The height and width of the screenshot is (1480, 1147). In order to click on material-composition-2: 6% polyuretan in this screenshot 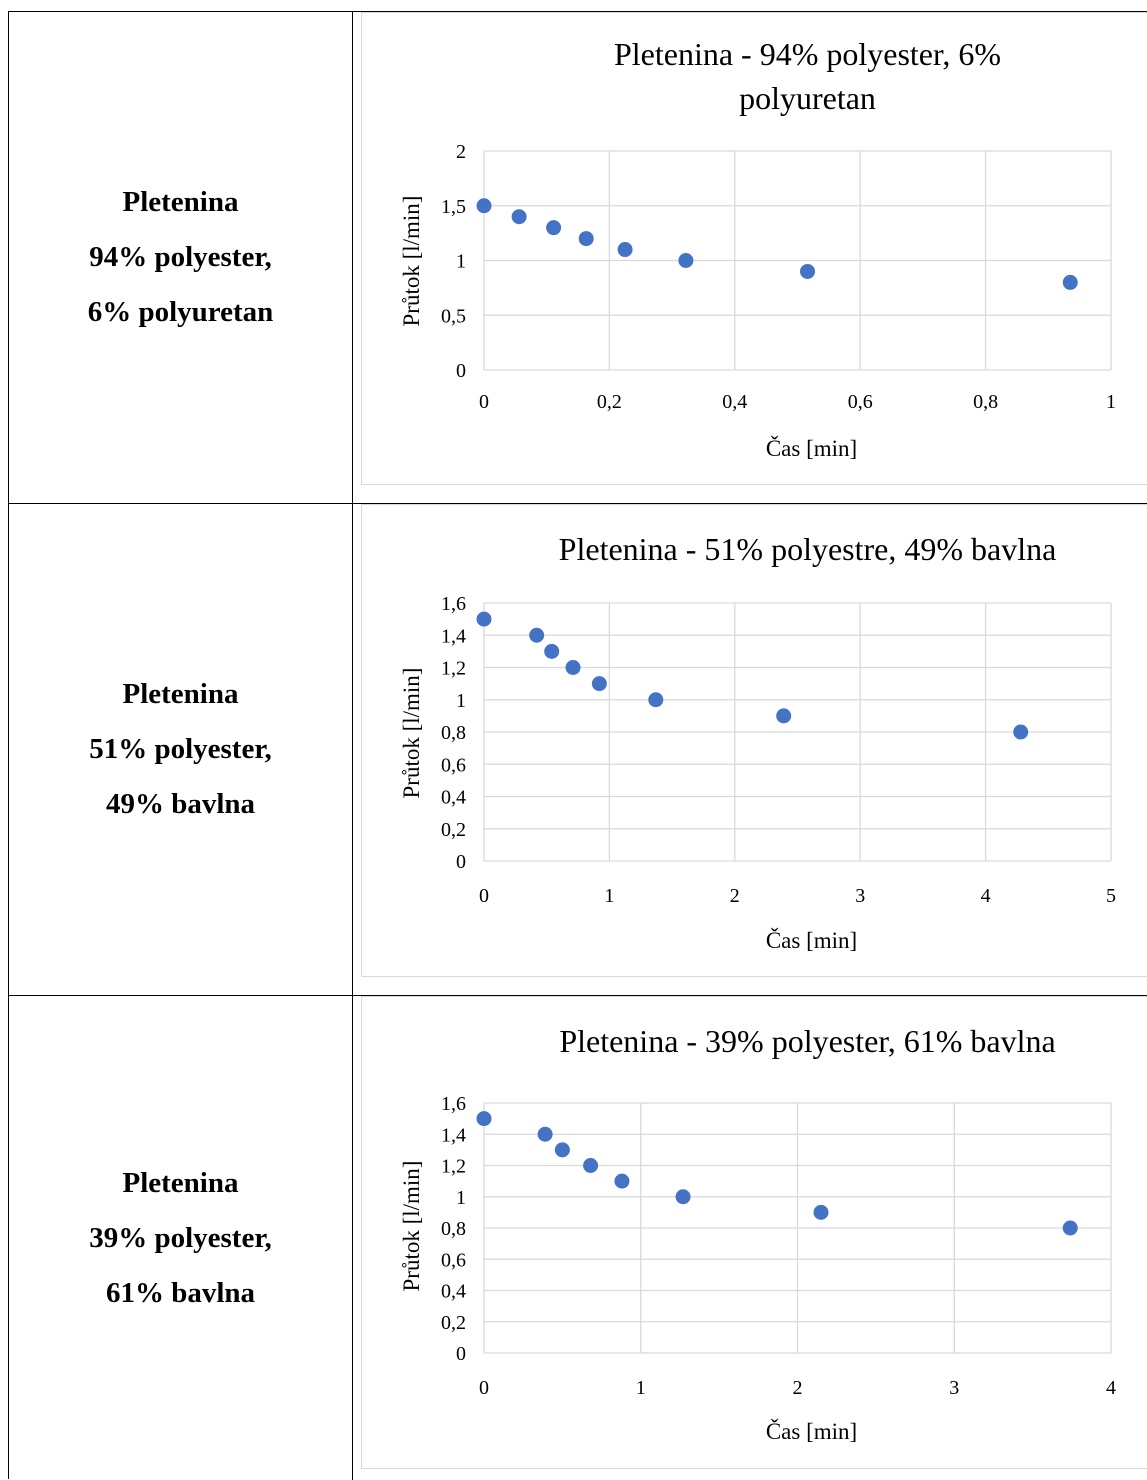, I will do `click(180, 312)`.